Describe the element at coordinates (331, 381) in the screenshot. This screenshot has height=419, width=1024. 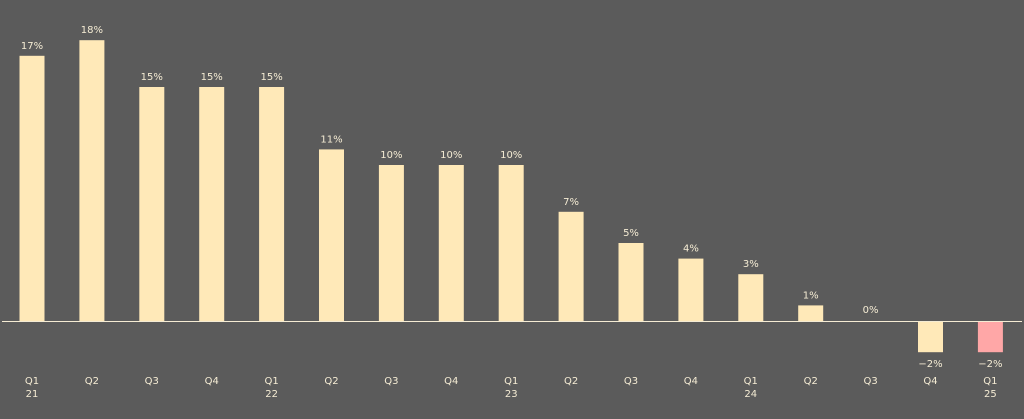
I see `tick-label-quarter-6: Q2` at that location.